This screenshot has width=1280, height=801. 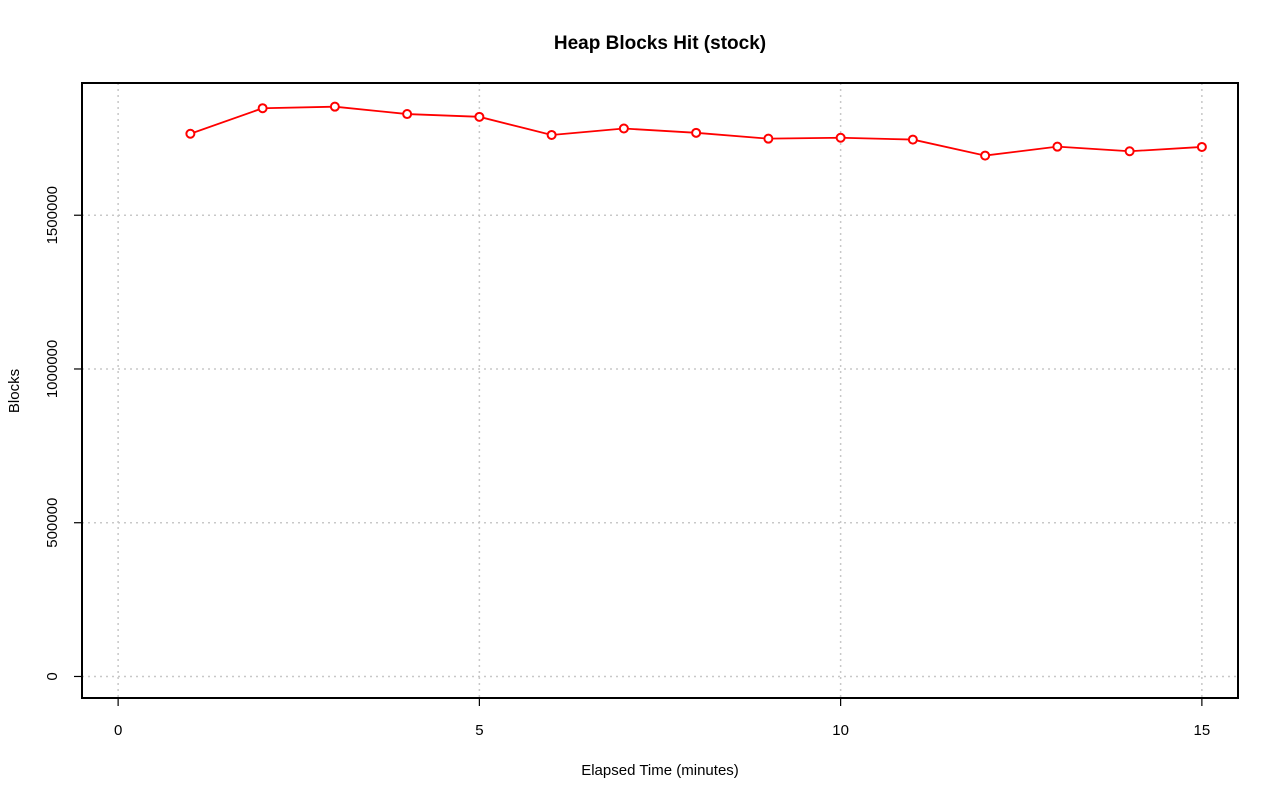 I want to click on x-tick-label: 5, so click(x=479, y=730).